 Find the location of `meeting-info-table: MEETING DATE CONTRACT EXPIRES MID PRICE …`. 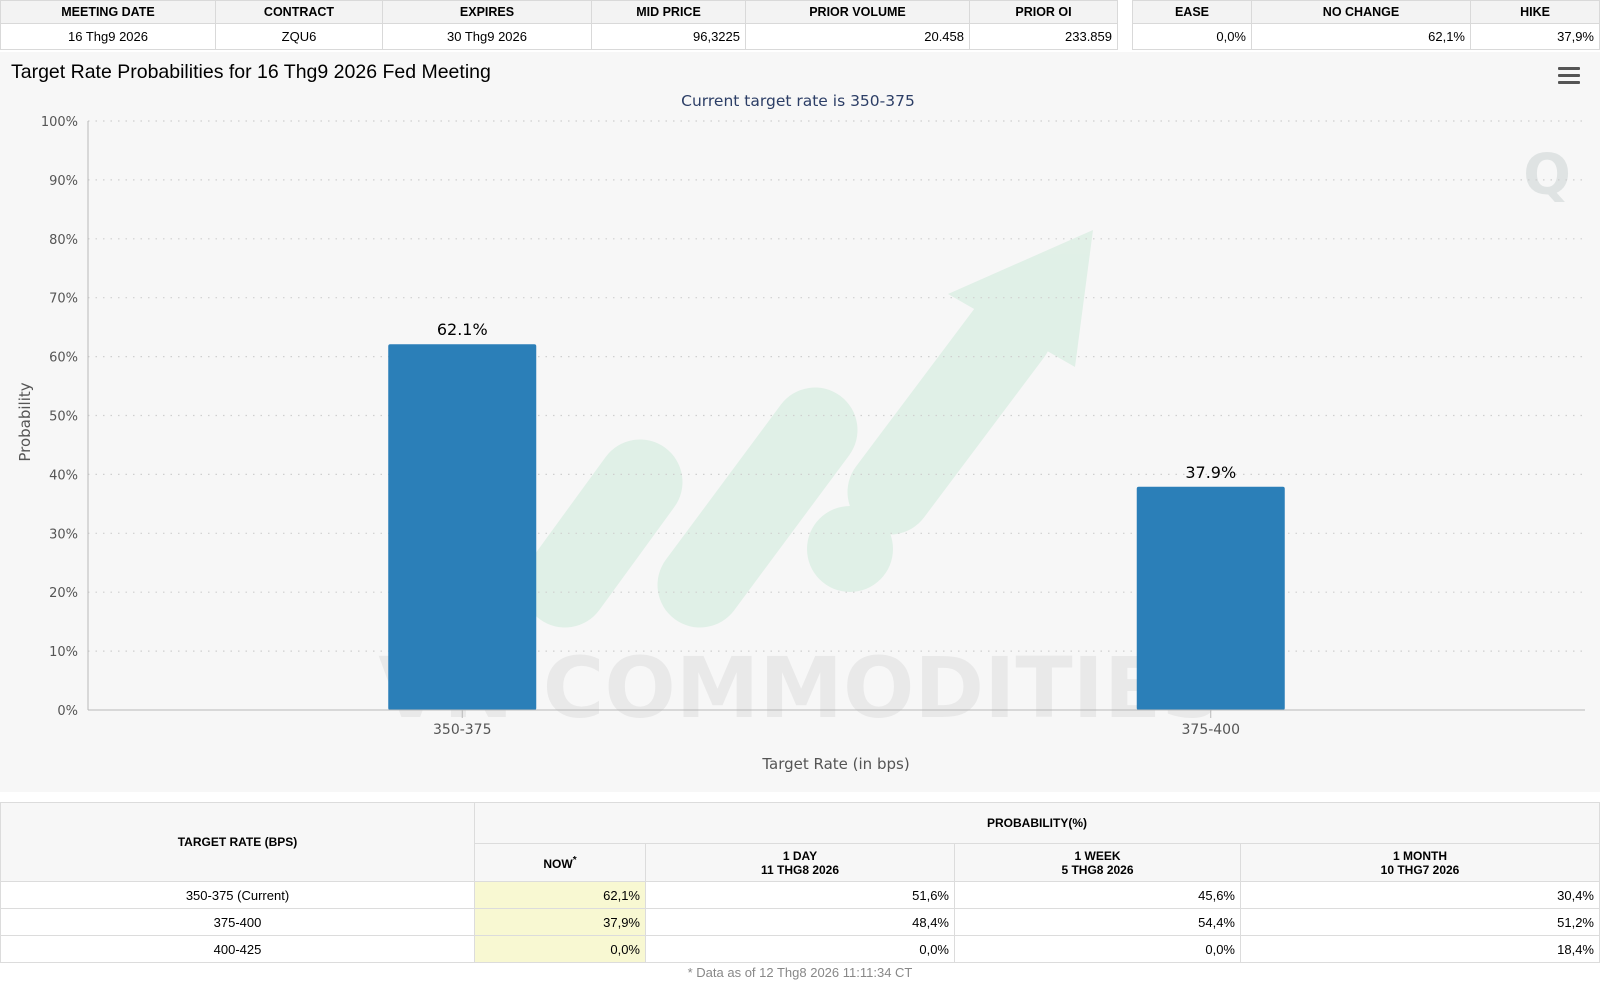

meeting-info-table: MEETING DATE CONTRACT EXPIRES MID PRICE … is located at coordinates (559, 25).